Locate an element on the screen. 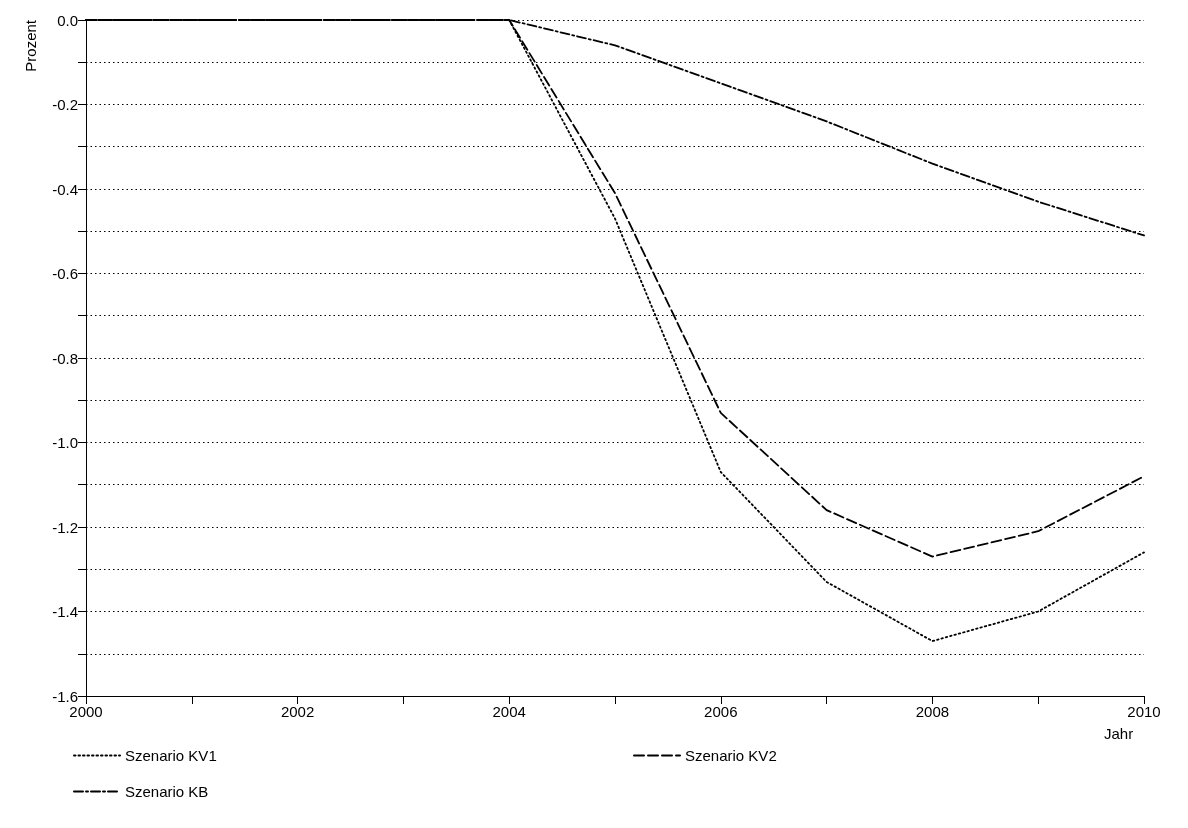  y-tick-label: -0.6 is located at coordinates (65, 273).